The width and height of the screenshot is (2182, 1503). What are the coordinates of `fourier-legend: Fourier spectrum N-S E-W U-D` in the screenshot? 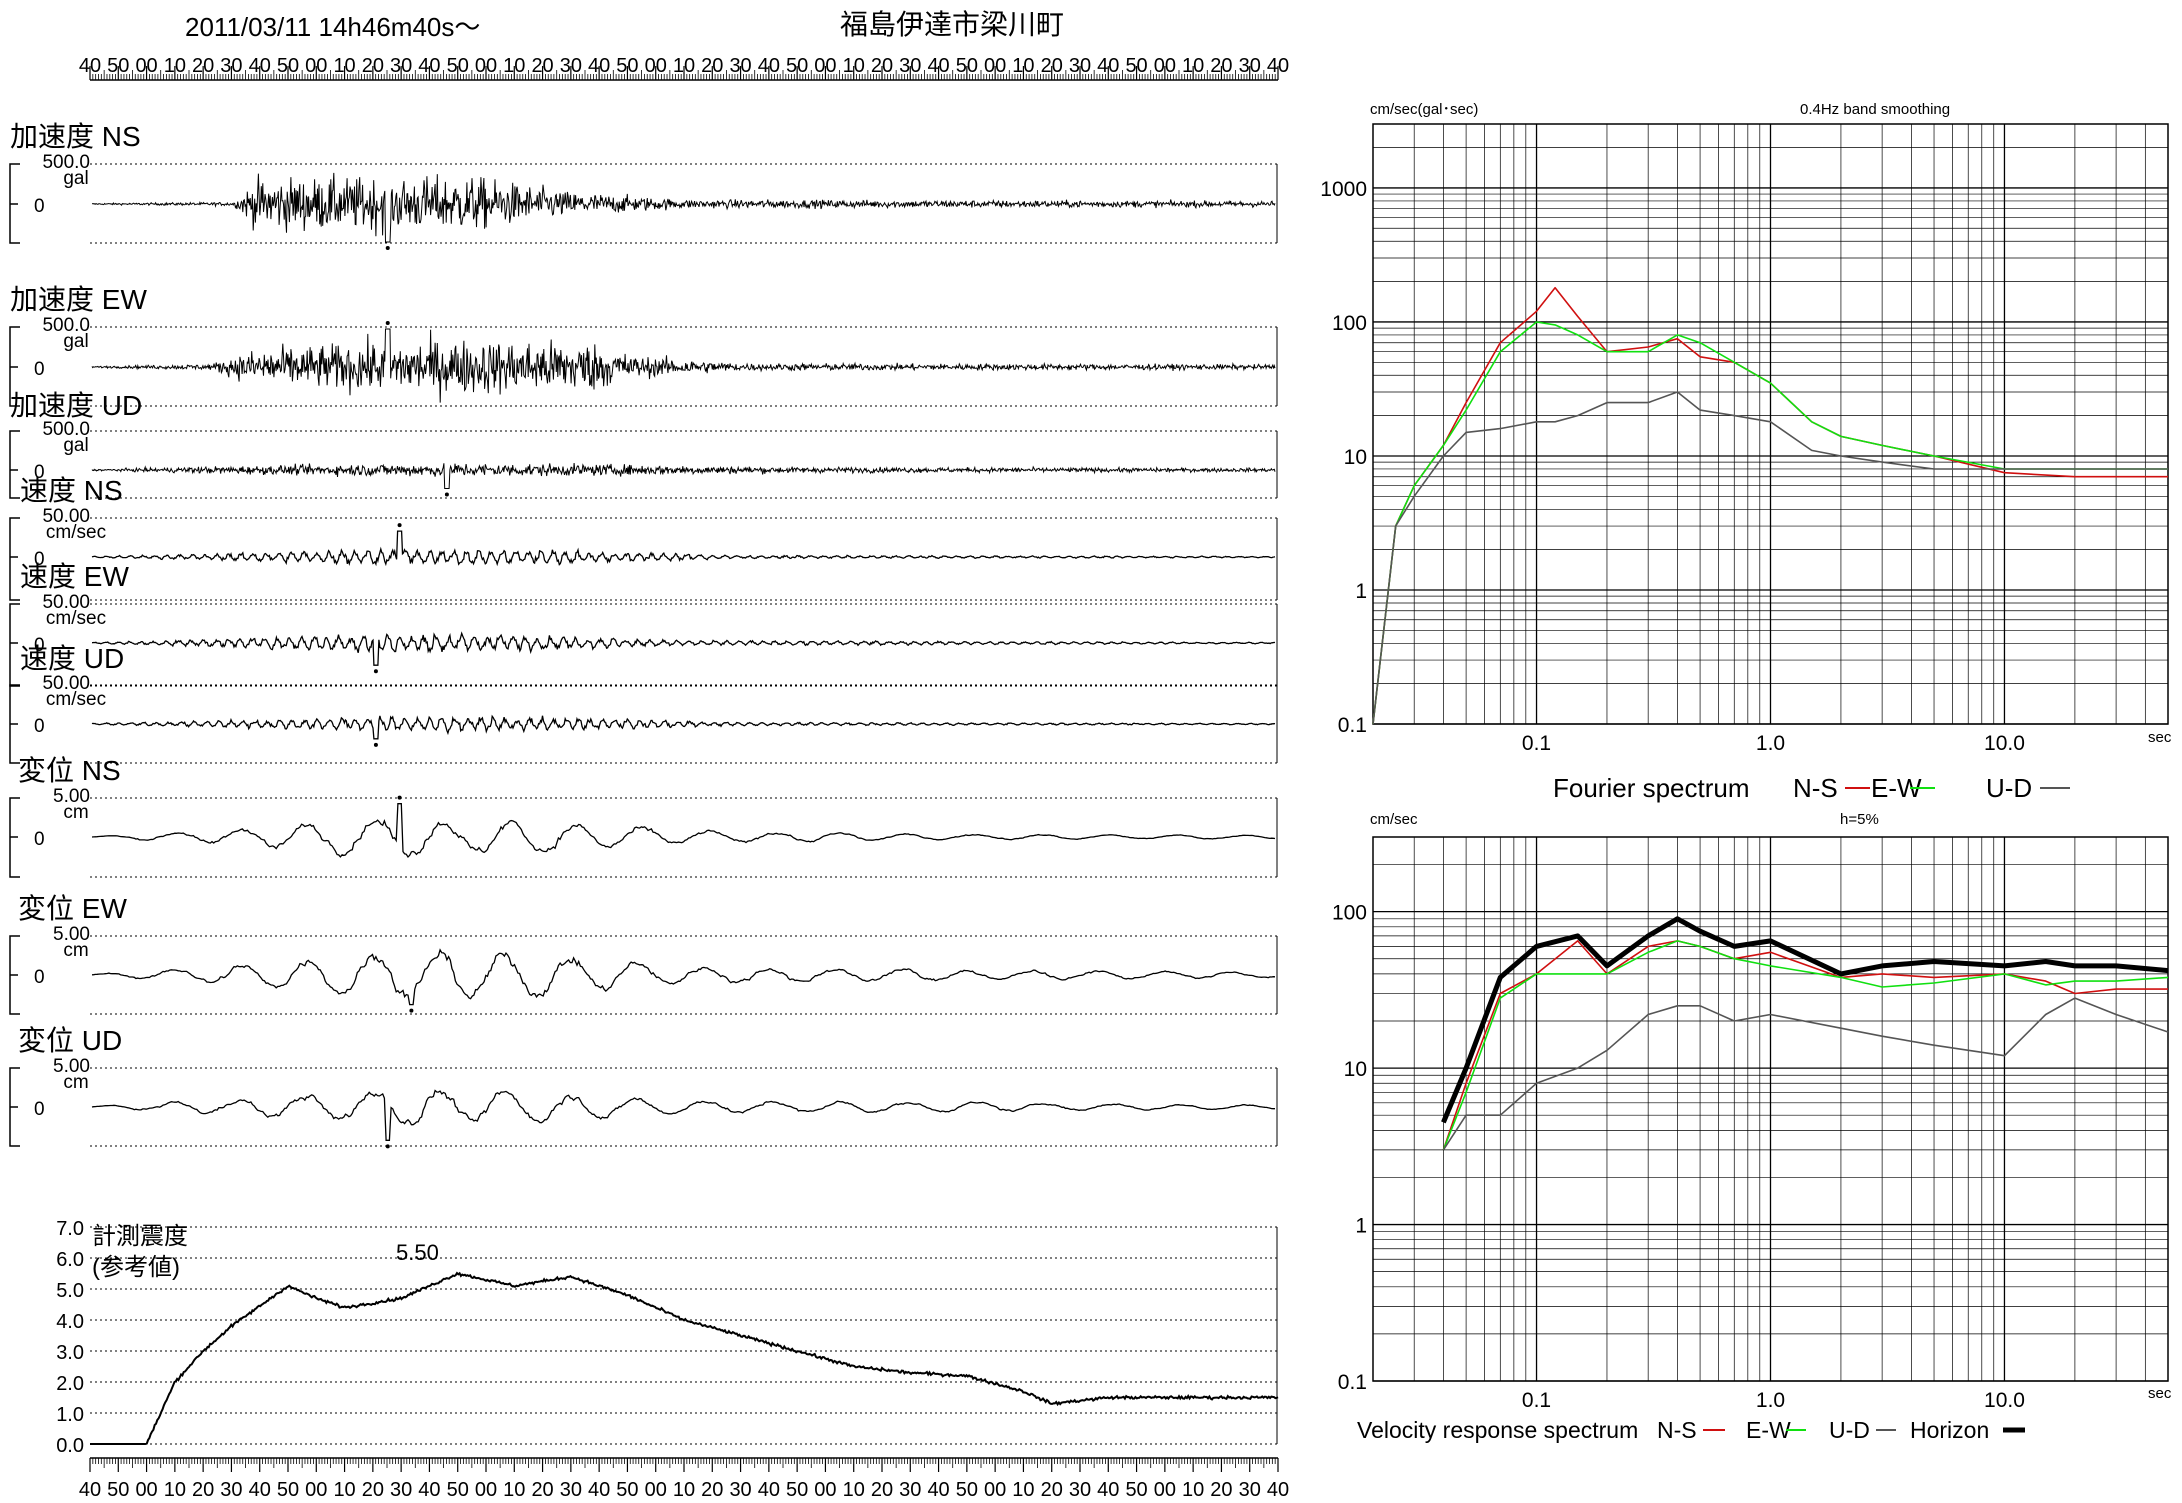 It's located at (1811, 788).